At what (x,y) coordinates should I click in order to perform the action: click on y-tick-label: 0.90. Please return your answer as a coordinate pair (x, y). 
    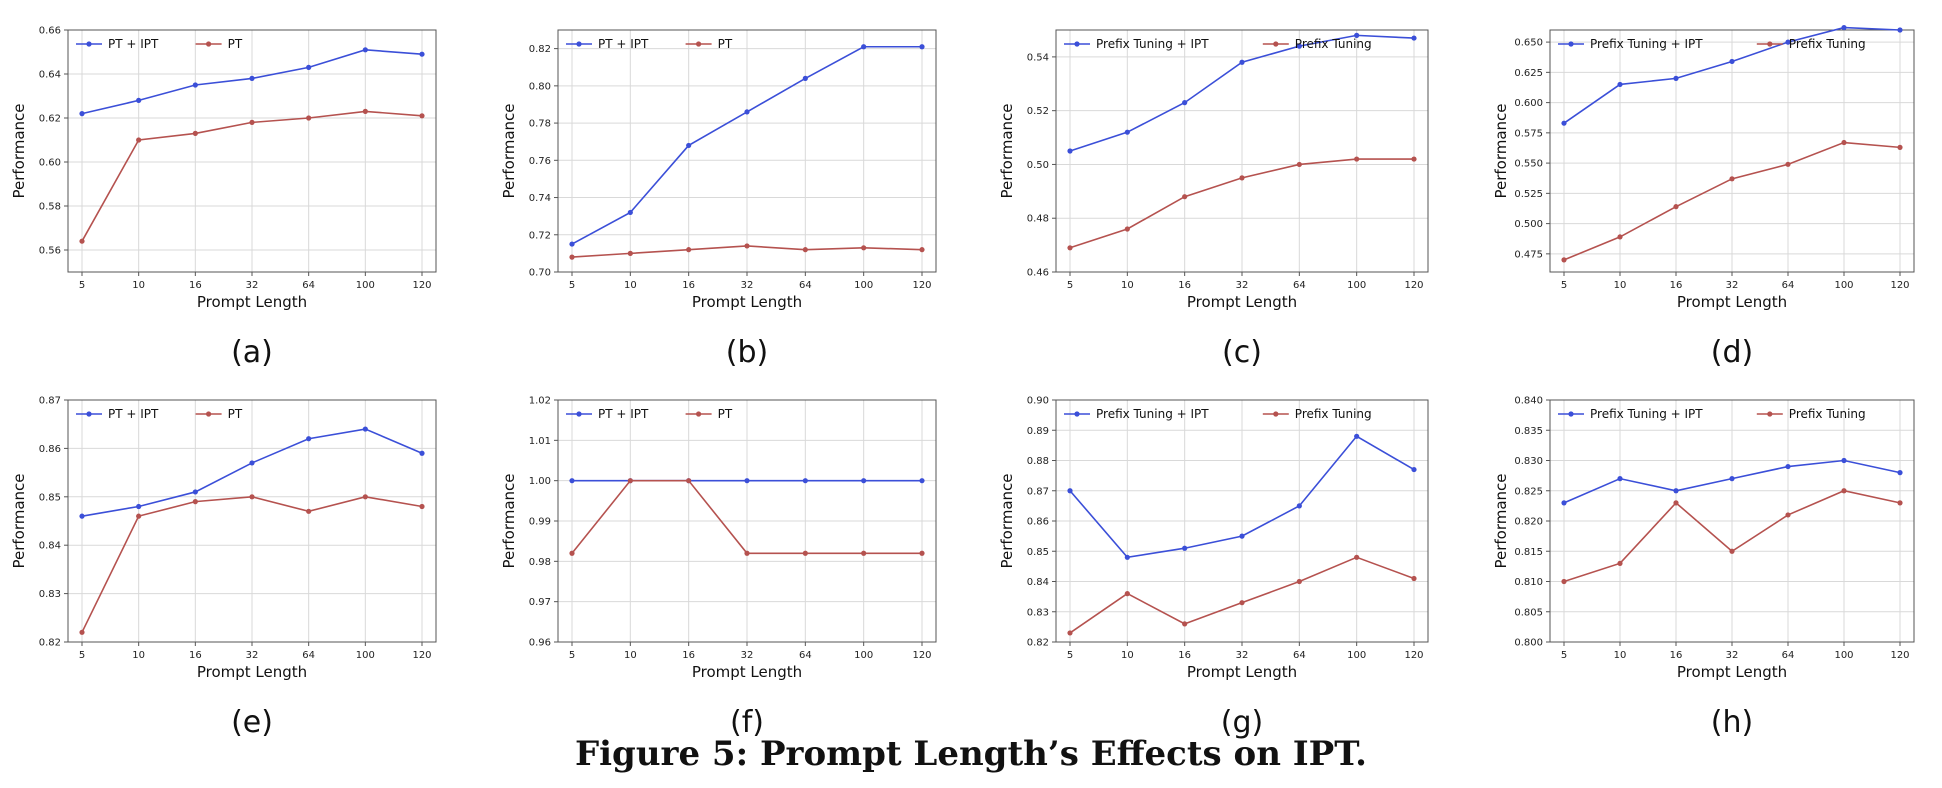
    Looking at the image, I should click on (1038, 401).